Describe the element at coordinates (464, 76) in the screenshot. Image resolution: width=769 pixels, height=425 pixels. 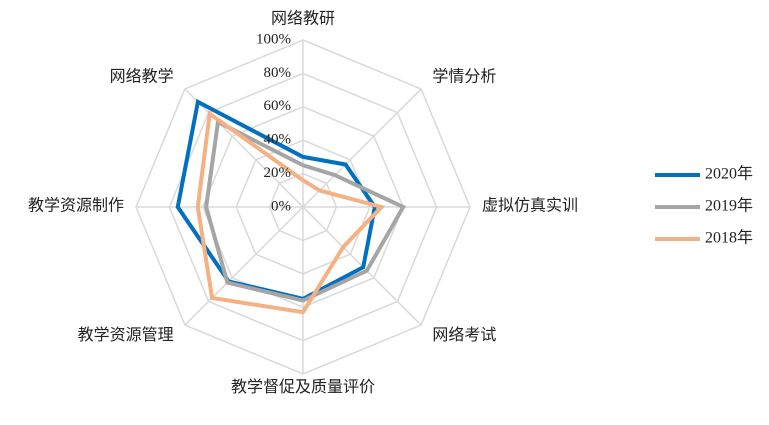
I see `category-label: 学情分析` at that location.